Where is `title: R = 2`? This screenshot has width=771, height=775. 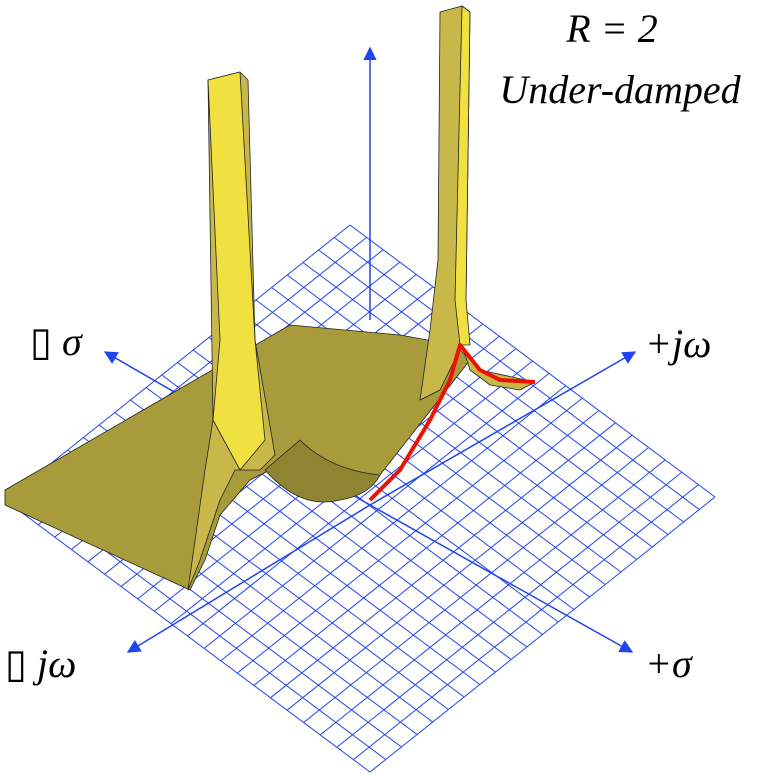 title: R = 2 is located at coordinates (611, 28).